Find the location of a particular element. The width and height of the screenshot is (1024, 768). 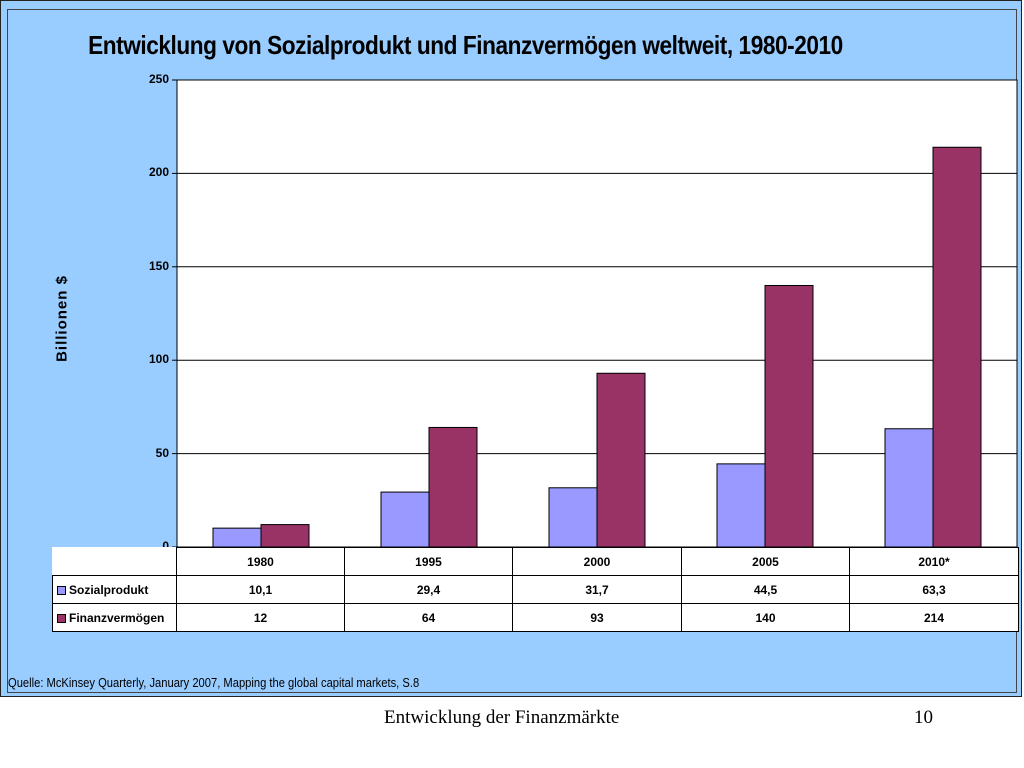

legend-label: Finanzvermögen is located at coordinates (117, 617).